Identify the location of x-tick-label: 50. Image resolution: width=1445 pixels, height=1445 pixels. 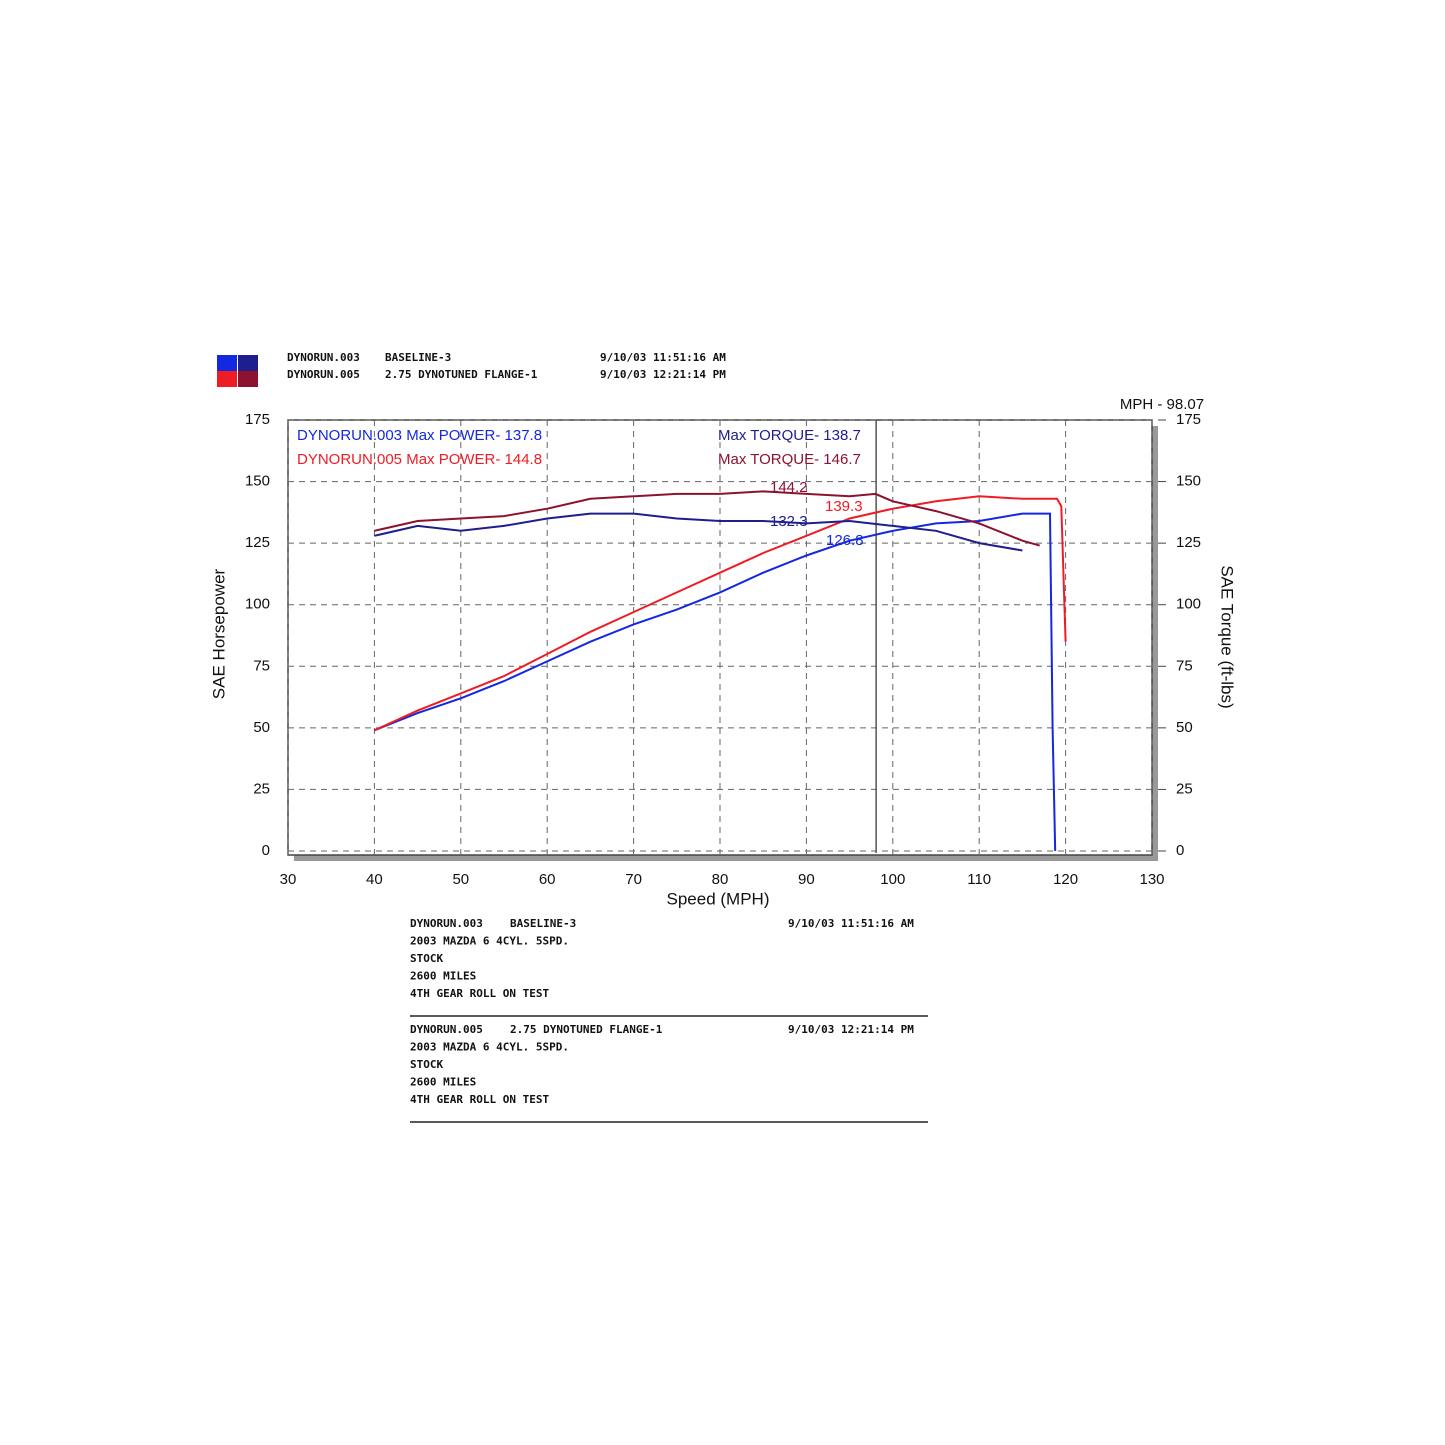
(460, 879).